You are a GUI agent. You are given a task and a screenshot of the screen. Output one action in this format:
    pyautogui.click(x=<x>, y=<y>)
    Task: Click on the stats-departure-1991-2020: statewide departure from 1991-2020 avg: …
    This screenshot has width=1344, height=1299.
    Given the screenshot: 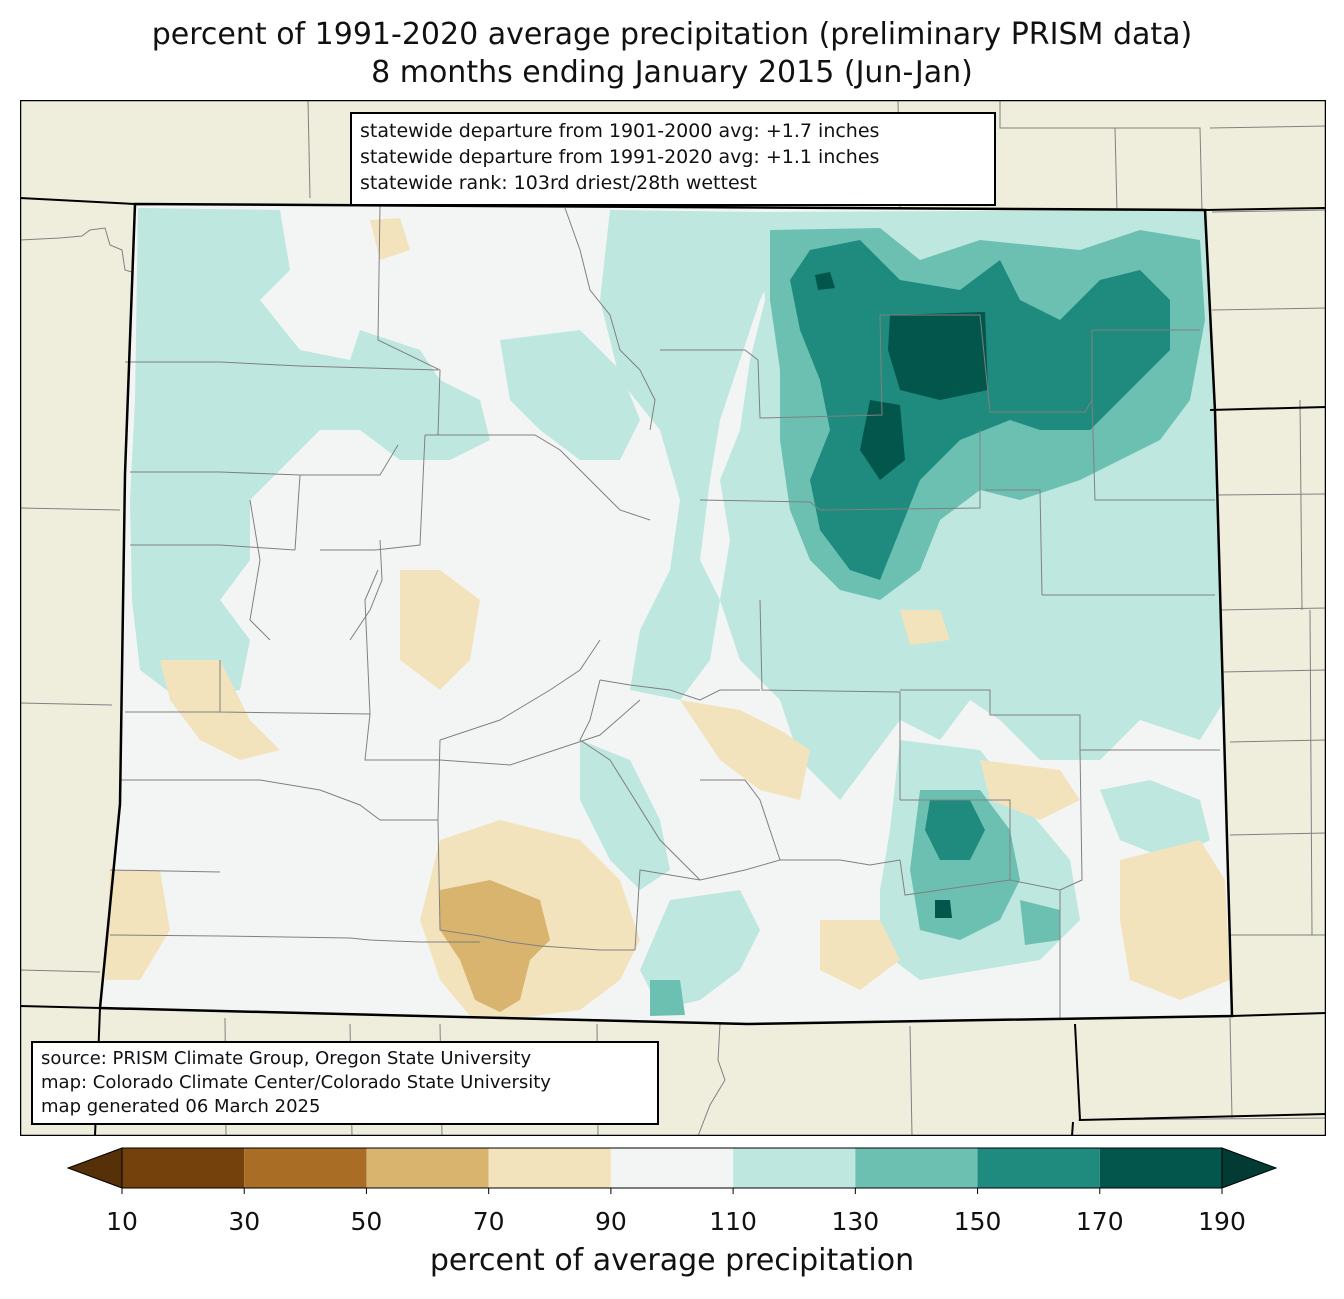 What is the action you would take?
    pyautogui.click(x=620, y=157)
    